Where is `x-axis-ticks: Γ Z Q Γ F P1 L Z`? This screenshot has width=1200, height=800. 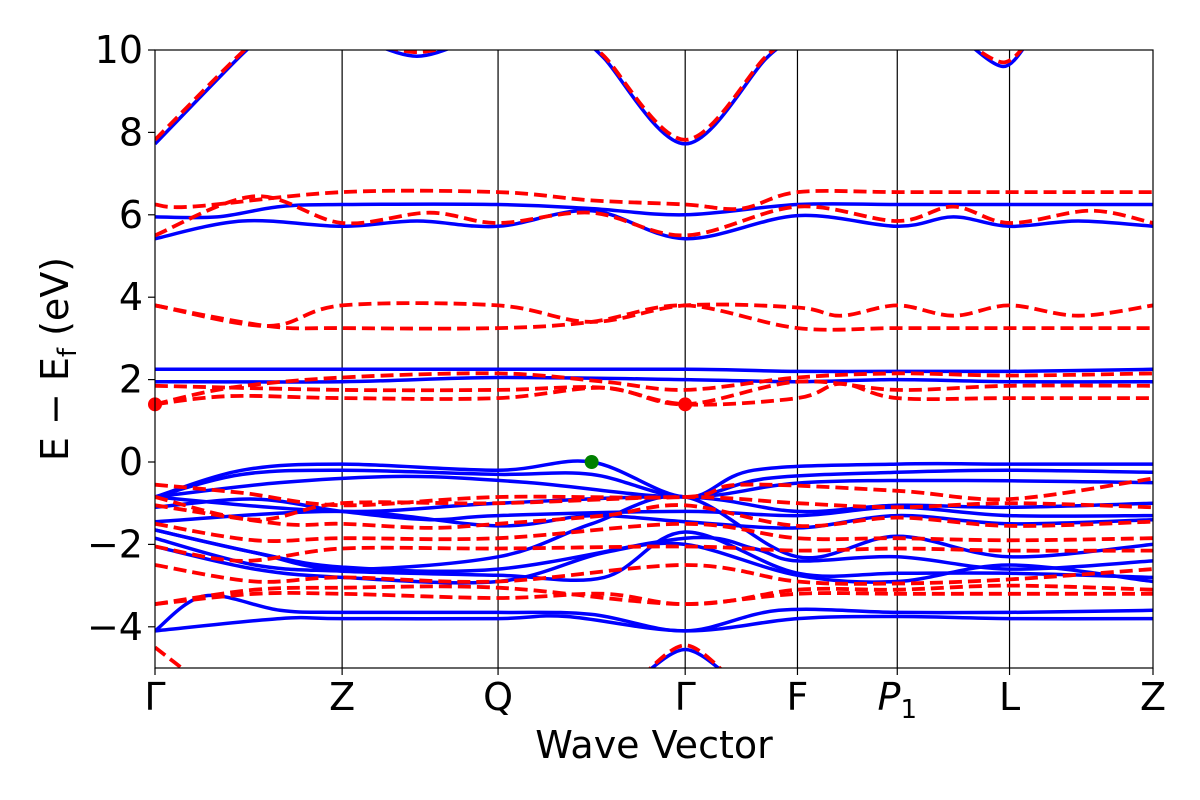
x-axis-ticks: Γ Z Q Γ F P1 L Z is located at coordinates (655, 696).